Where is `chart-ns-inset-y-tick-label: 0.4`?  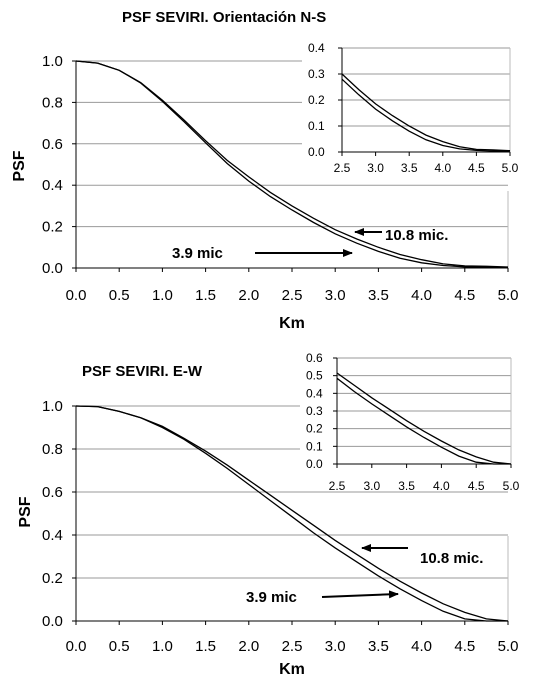
chart-ns-inset-y-tick-label: 0.4 is located at coordinates (316, 48).